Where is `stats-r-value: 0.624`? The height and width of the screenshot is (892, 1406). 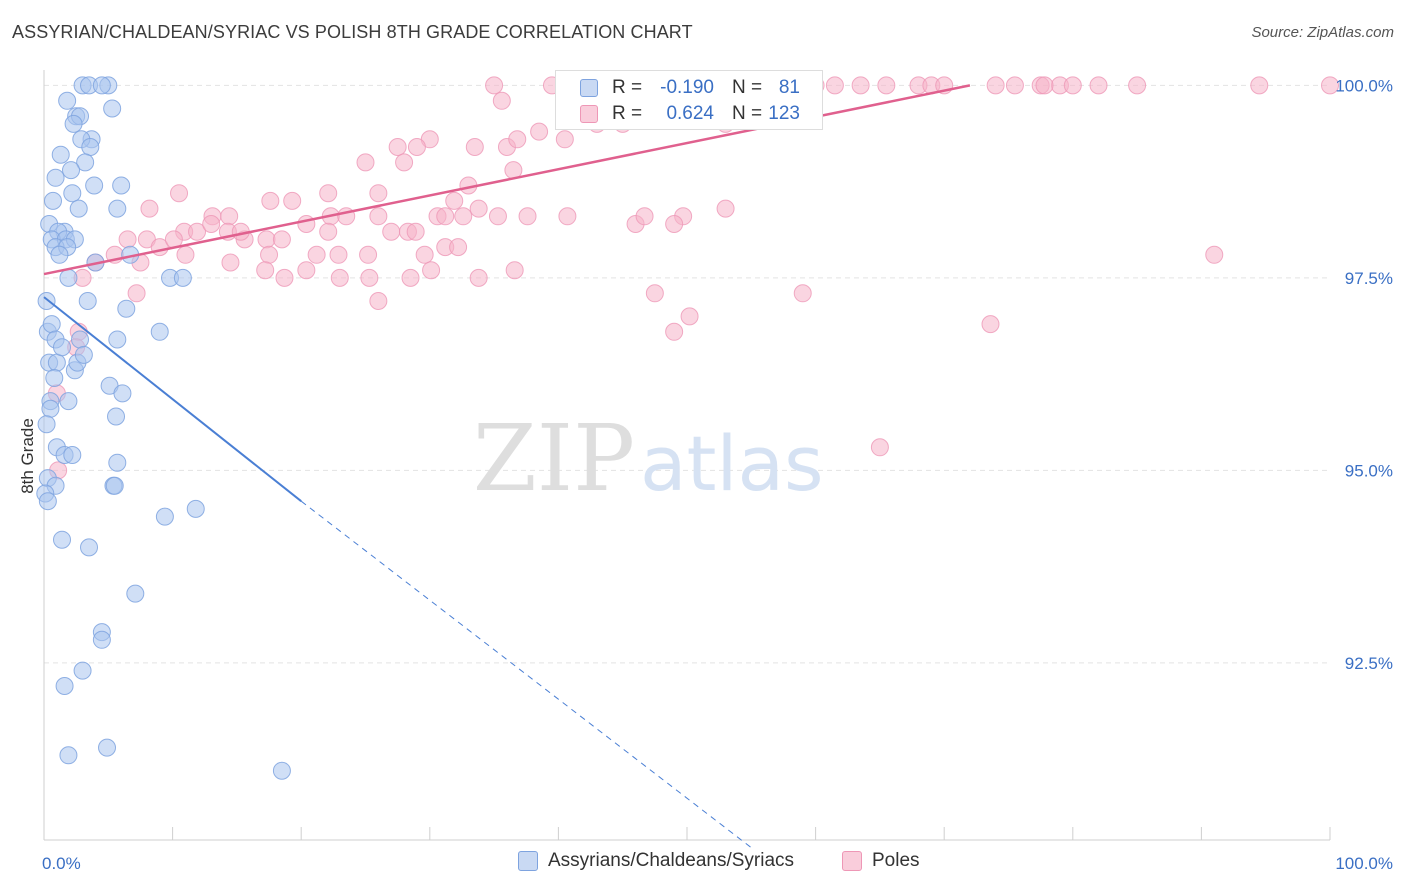
stats-r-value: 0.624 is located at coordinates (690, 113).